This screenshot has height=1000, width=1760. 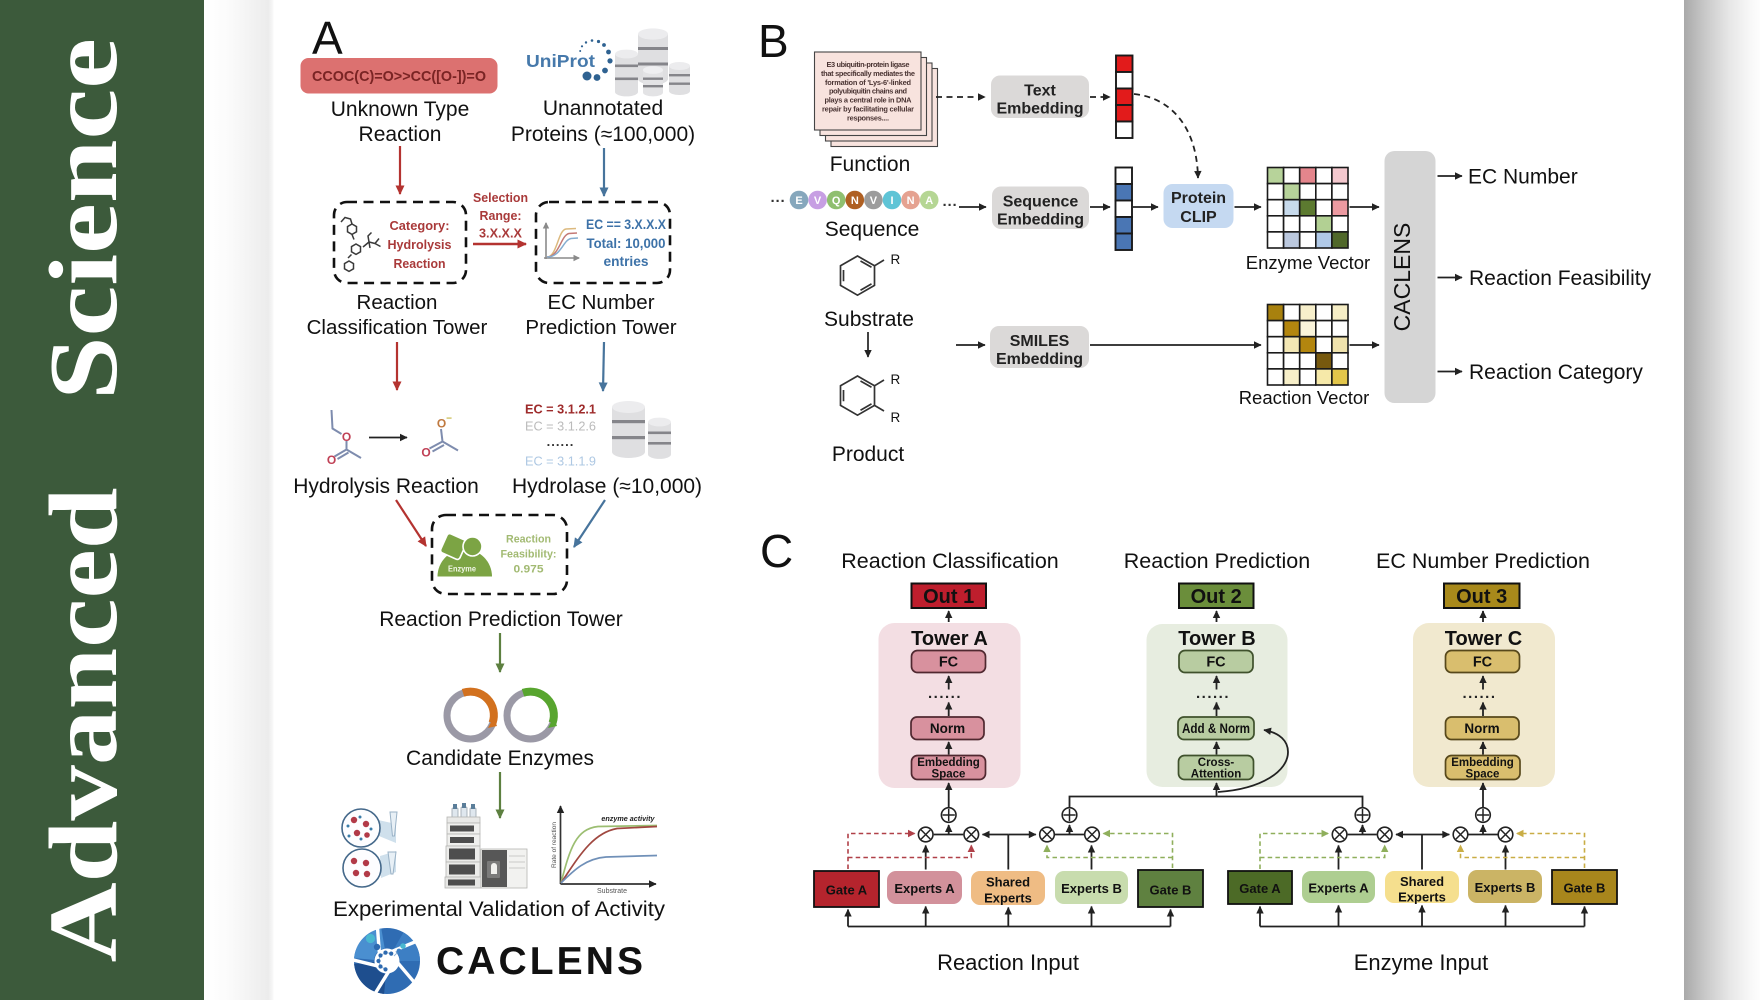 What do you see at coordinates (868, 91) in the screenshot?
I see `svg-text: polyubiquitin chains and` at bounding box center [868, 91].